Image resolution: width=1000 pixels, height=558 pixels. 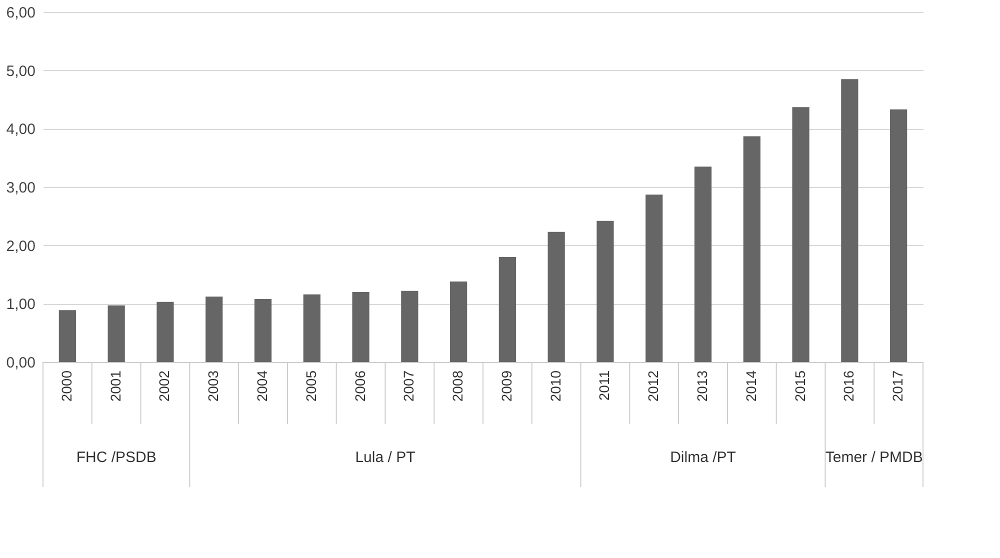 I want to click on x-tick-label: 2013, so click(x=702, y=386).